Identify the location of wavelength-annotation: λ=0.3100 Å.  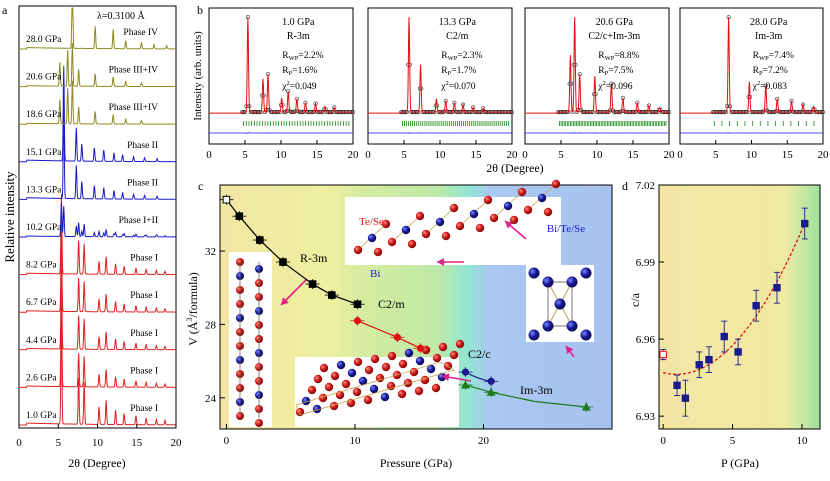
(121, 16).